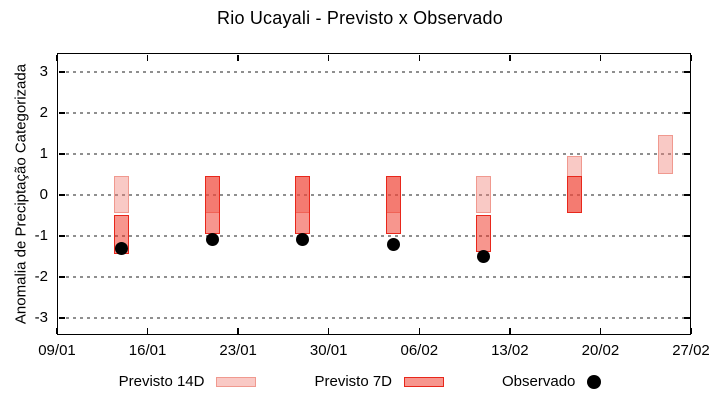 Image resolution: width=720 pixels, height=400 pixels. I want to click on x-tick-label: 06/02, so click(419, 350).